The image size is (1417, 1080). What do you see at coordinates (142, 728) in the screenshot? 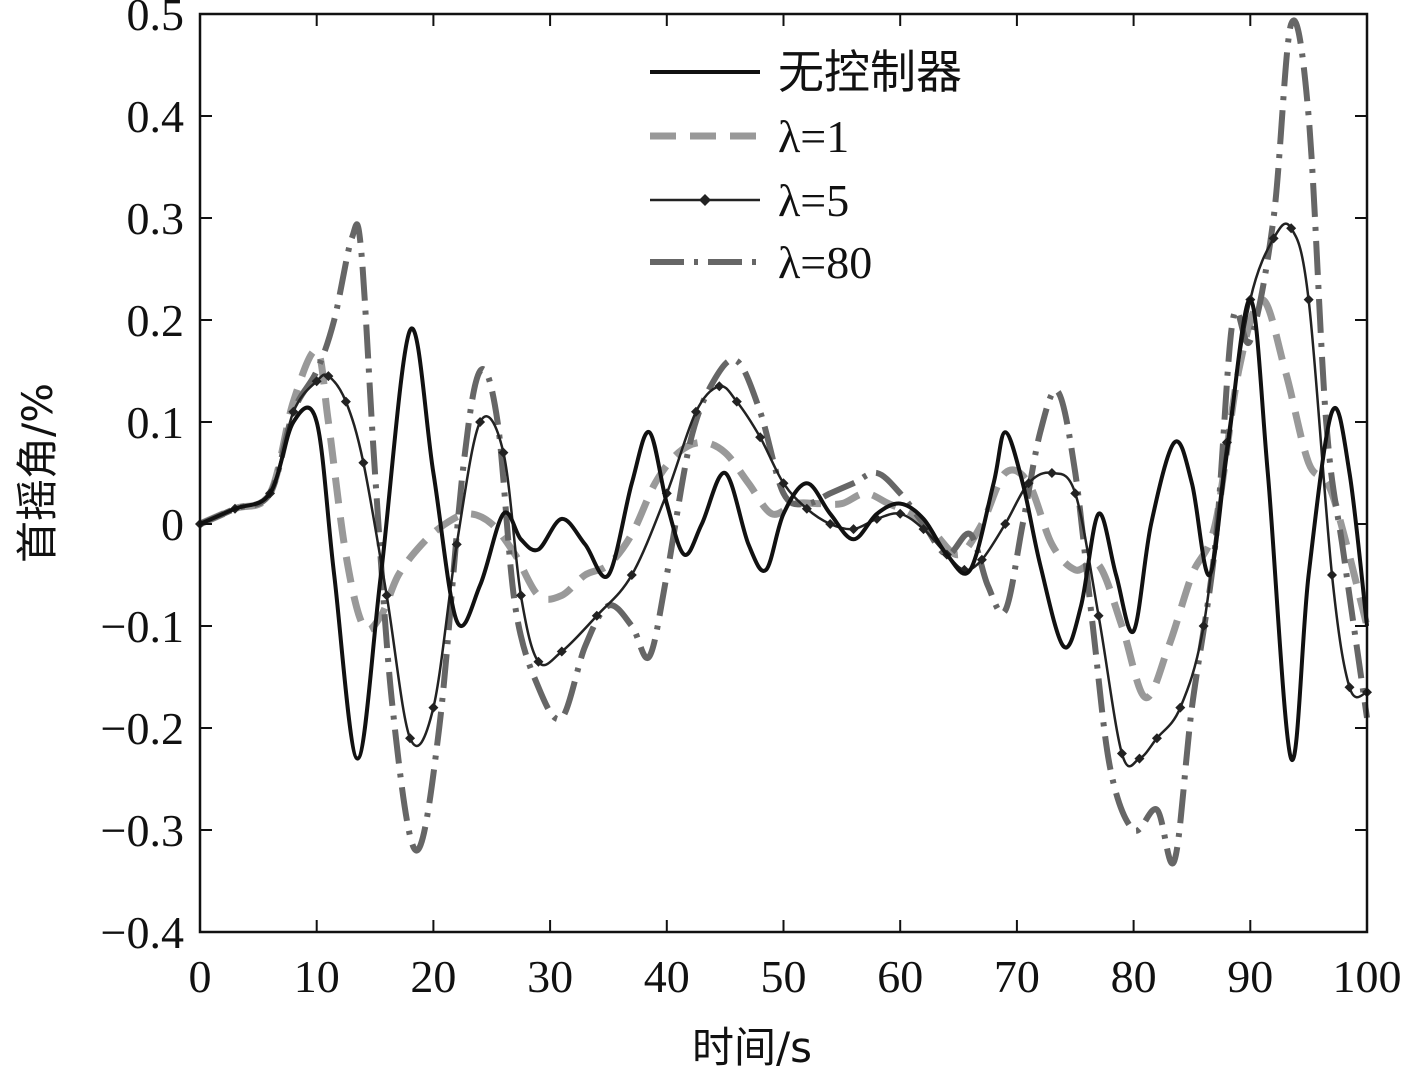
I see `y-tick-label: −0.2` at bounding box center [142, 728].